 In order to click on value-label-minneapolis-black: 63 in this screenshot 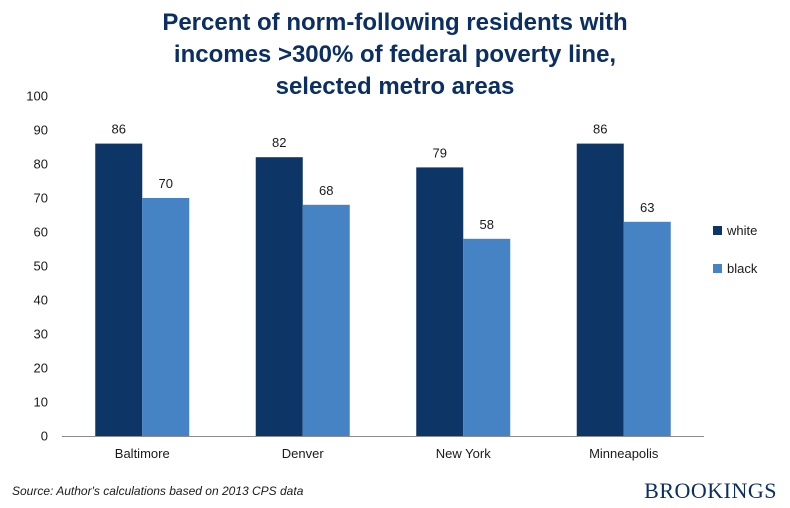, I will do `click(647, 207)`.